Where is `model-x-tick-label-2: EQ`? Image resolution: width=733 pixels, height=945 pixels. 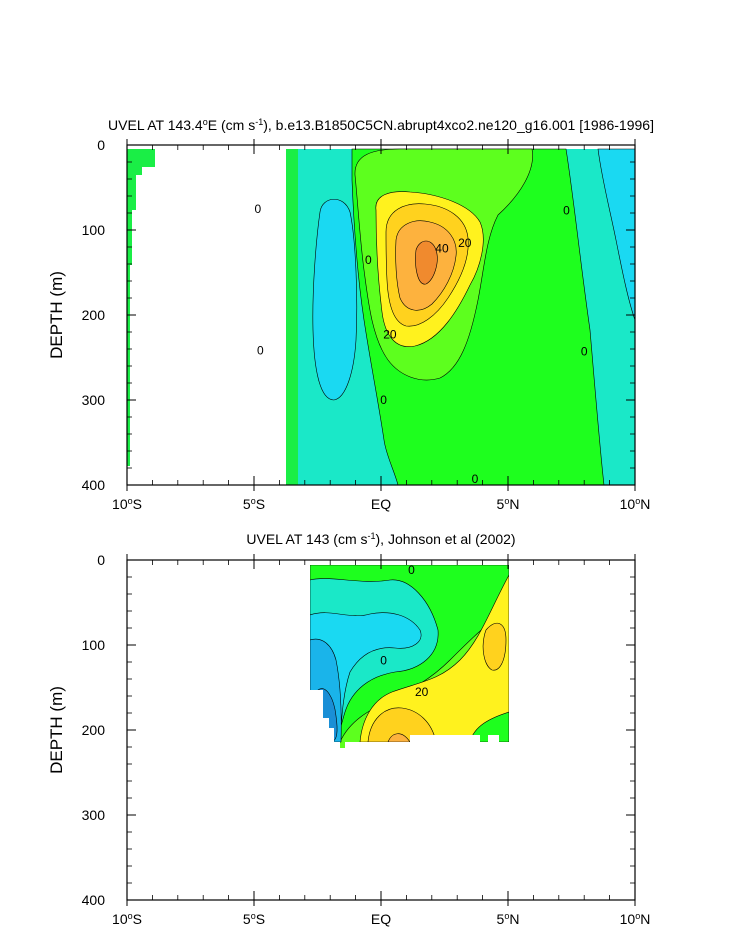 model-x-tick-label-2: EQ is located at coordinates (381, 504).